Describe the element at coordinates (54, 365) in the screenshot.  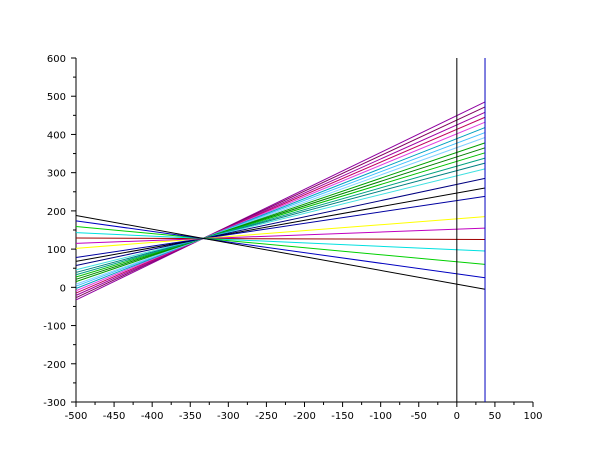
I see `y-tick-label: -200` at that location.